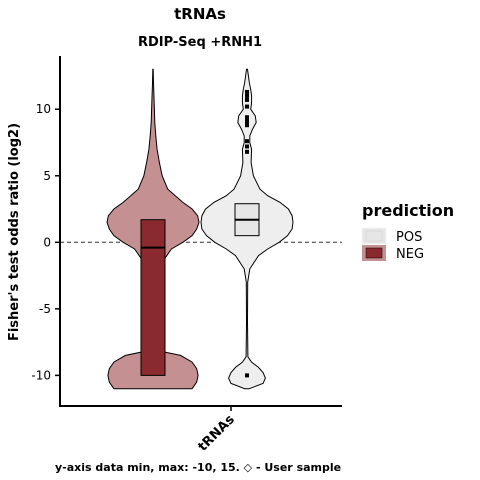 Image resolution: width=480 pixels, height=480 pixels. Describe the element at coordinates (391, 236) in the screenshot. I see `legend-item-pos: POS` at that location.